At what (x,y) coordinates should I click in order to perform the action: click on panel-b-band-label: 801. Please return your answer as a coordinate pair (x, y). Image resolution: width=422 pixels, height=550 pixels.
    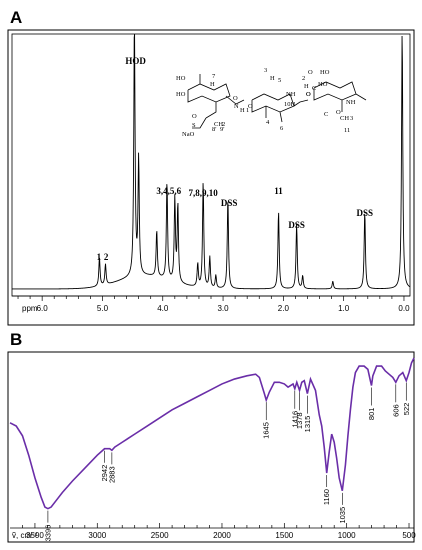
    Looking at the image, I should click on (371, 414).